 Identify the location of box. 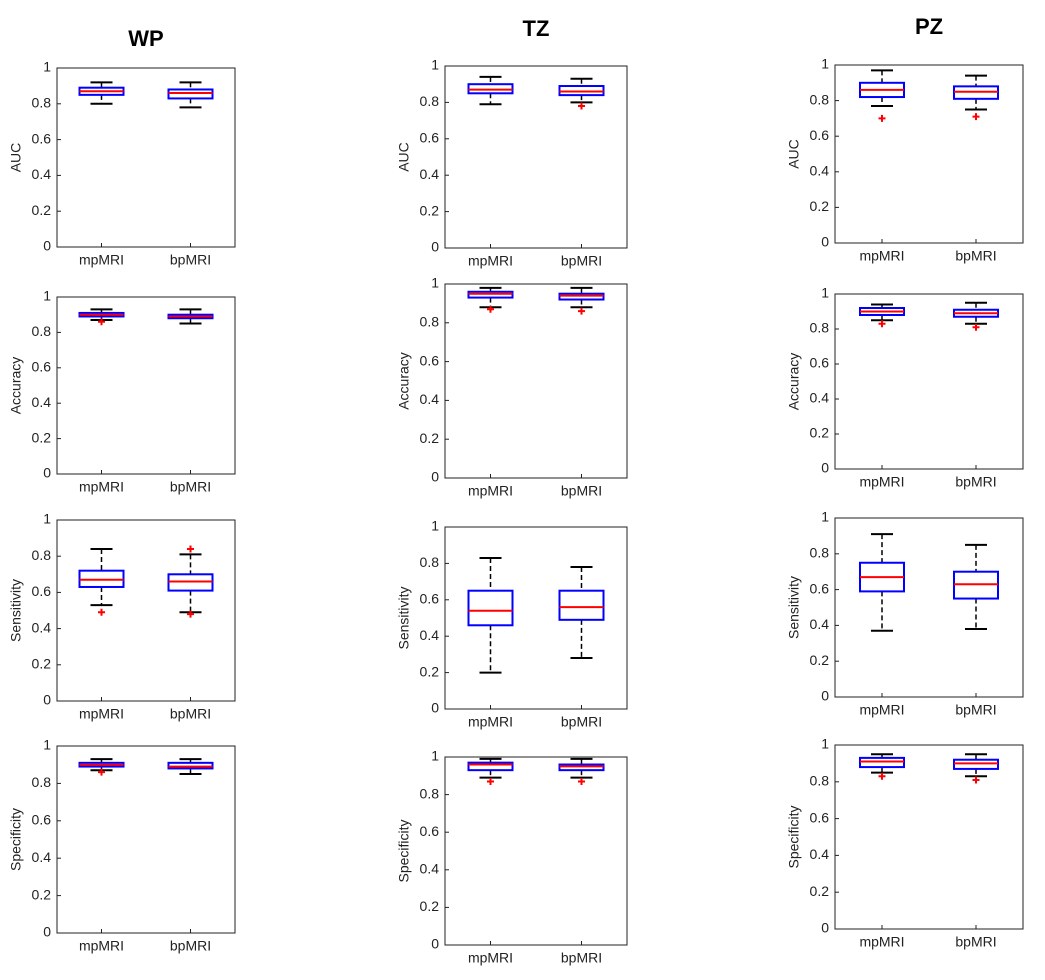
(490, 608).